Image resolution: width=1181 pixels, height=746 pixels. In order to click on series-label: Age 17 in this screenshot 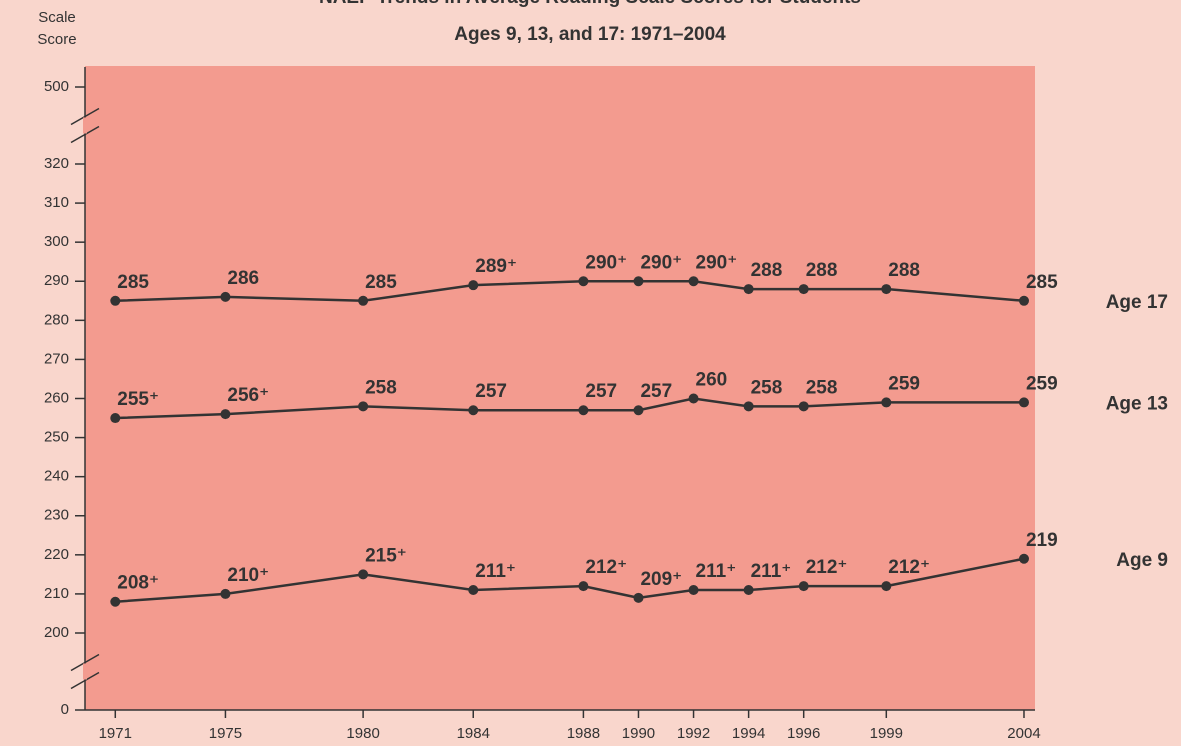, I will do `click(1137, 302)`.